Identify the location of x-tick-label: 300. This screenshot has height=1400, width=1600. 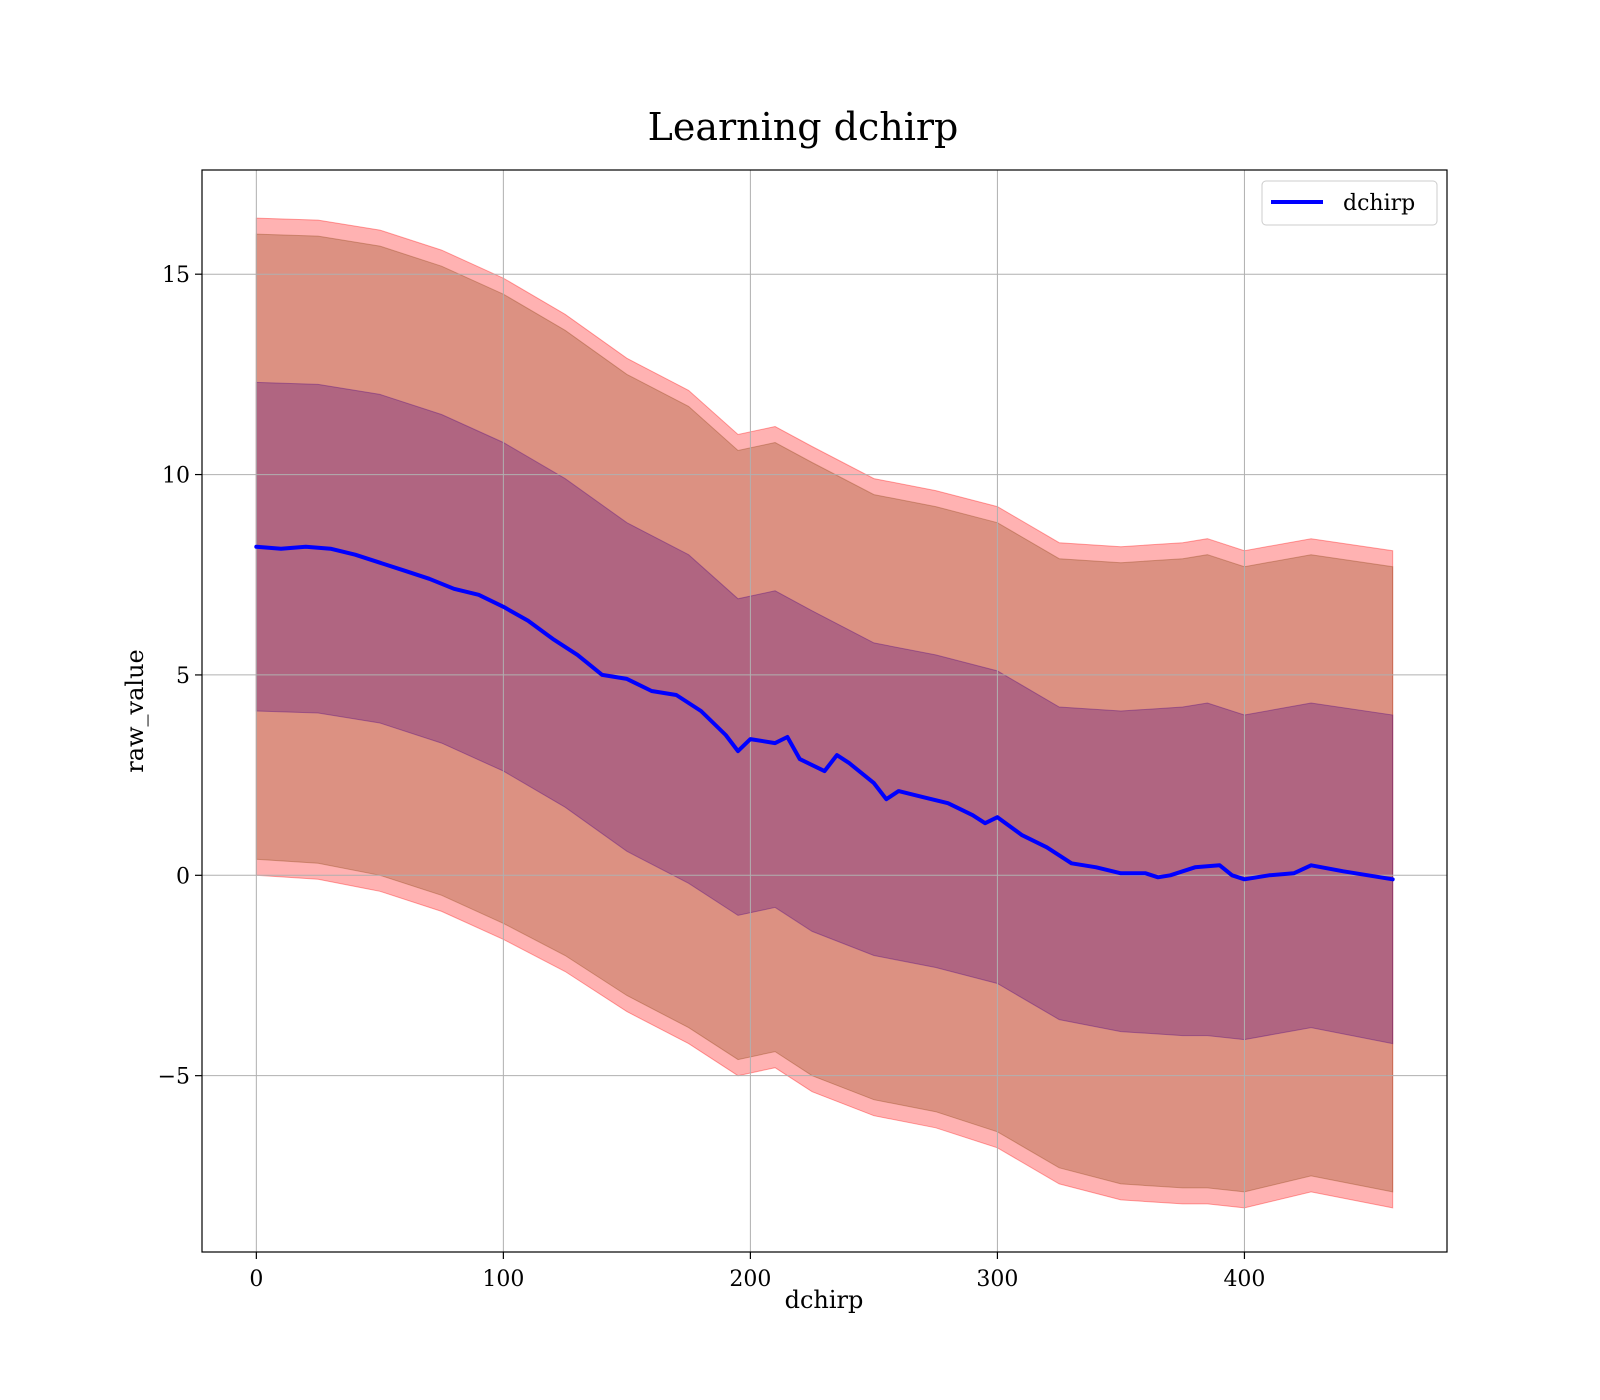
(997, 1279).